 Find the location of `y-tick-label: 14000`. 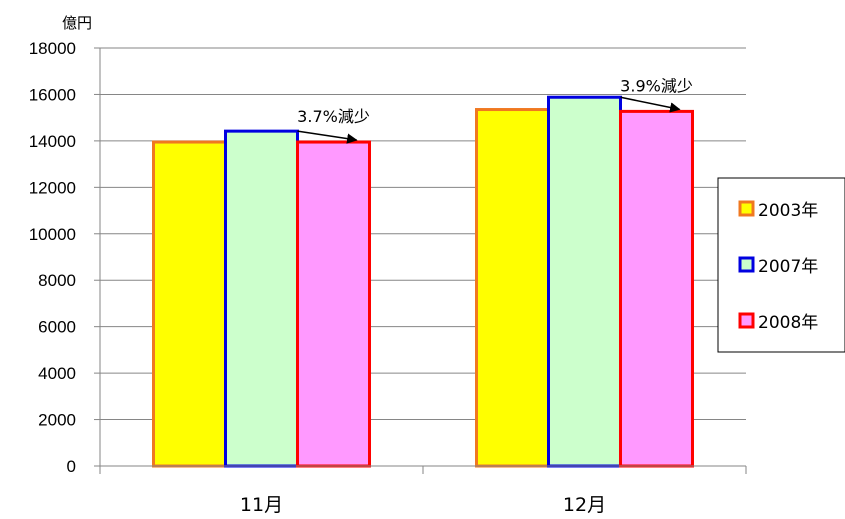

y-tick-label: 14000 is located at coordinates (52, 141).